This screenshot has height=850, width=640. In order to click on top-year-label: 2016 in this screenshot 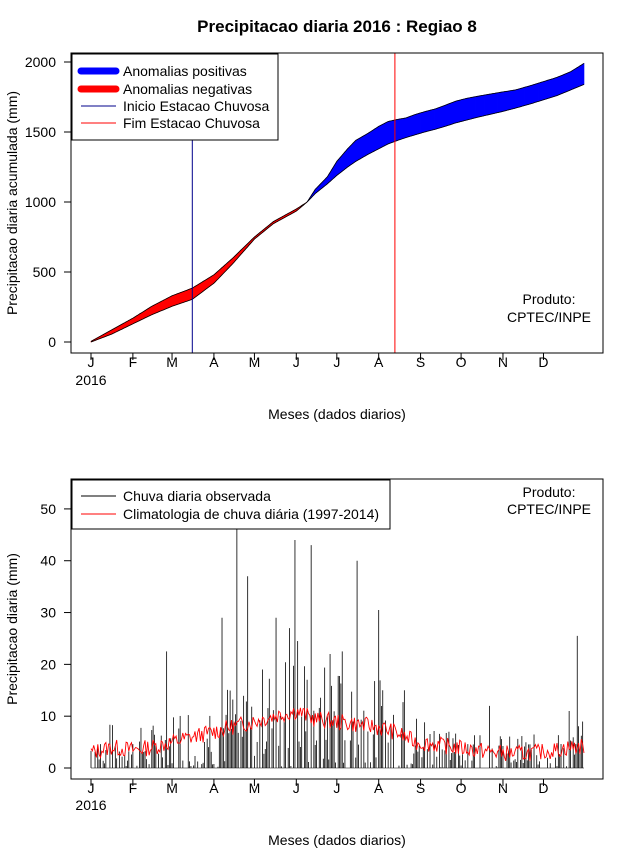, I will do `click(90, 380)`.